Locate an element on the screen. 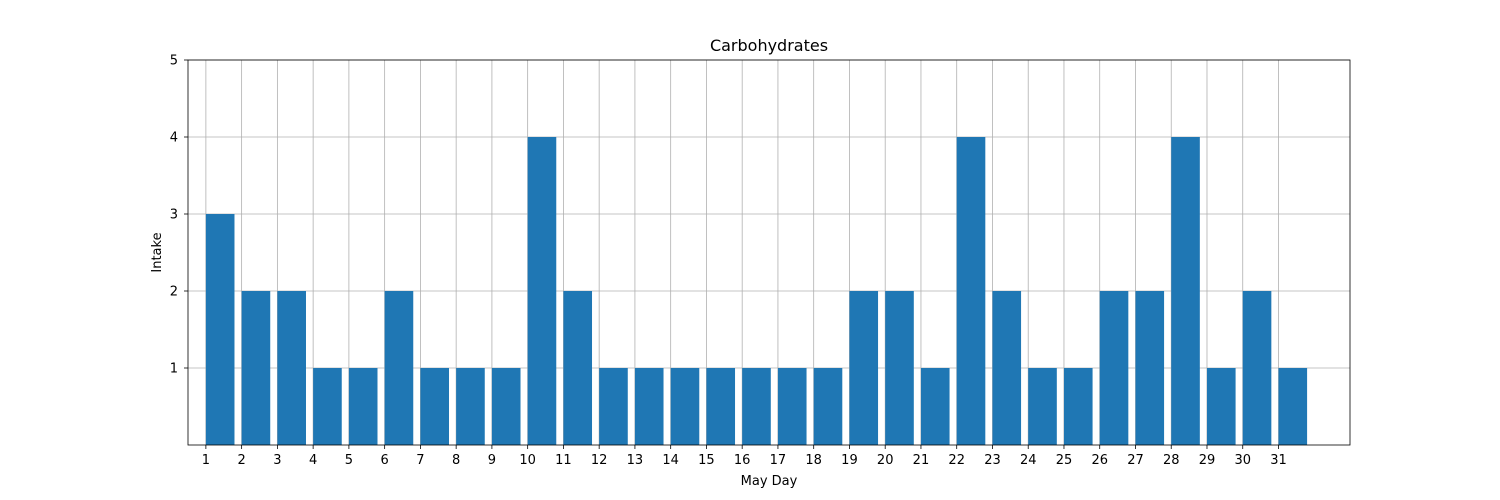  x-tick-label: 8 is located at coordinates (456, 460).